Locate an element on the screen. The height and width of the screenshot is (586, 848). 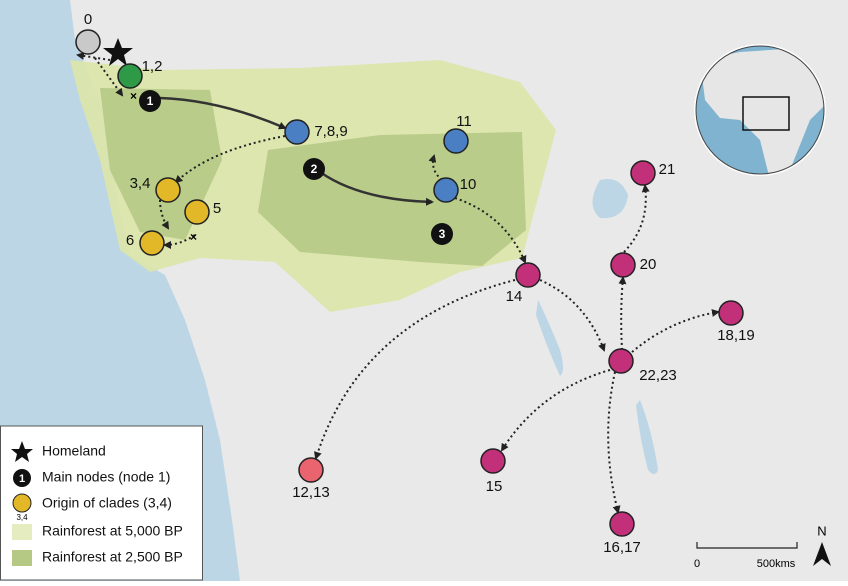
node-label: 7,8,9 is located at coordinates (330, 131).